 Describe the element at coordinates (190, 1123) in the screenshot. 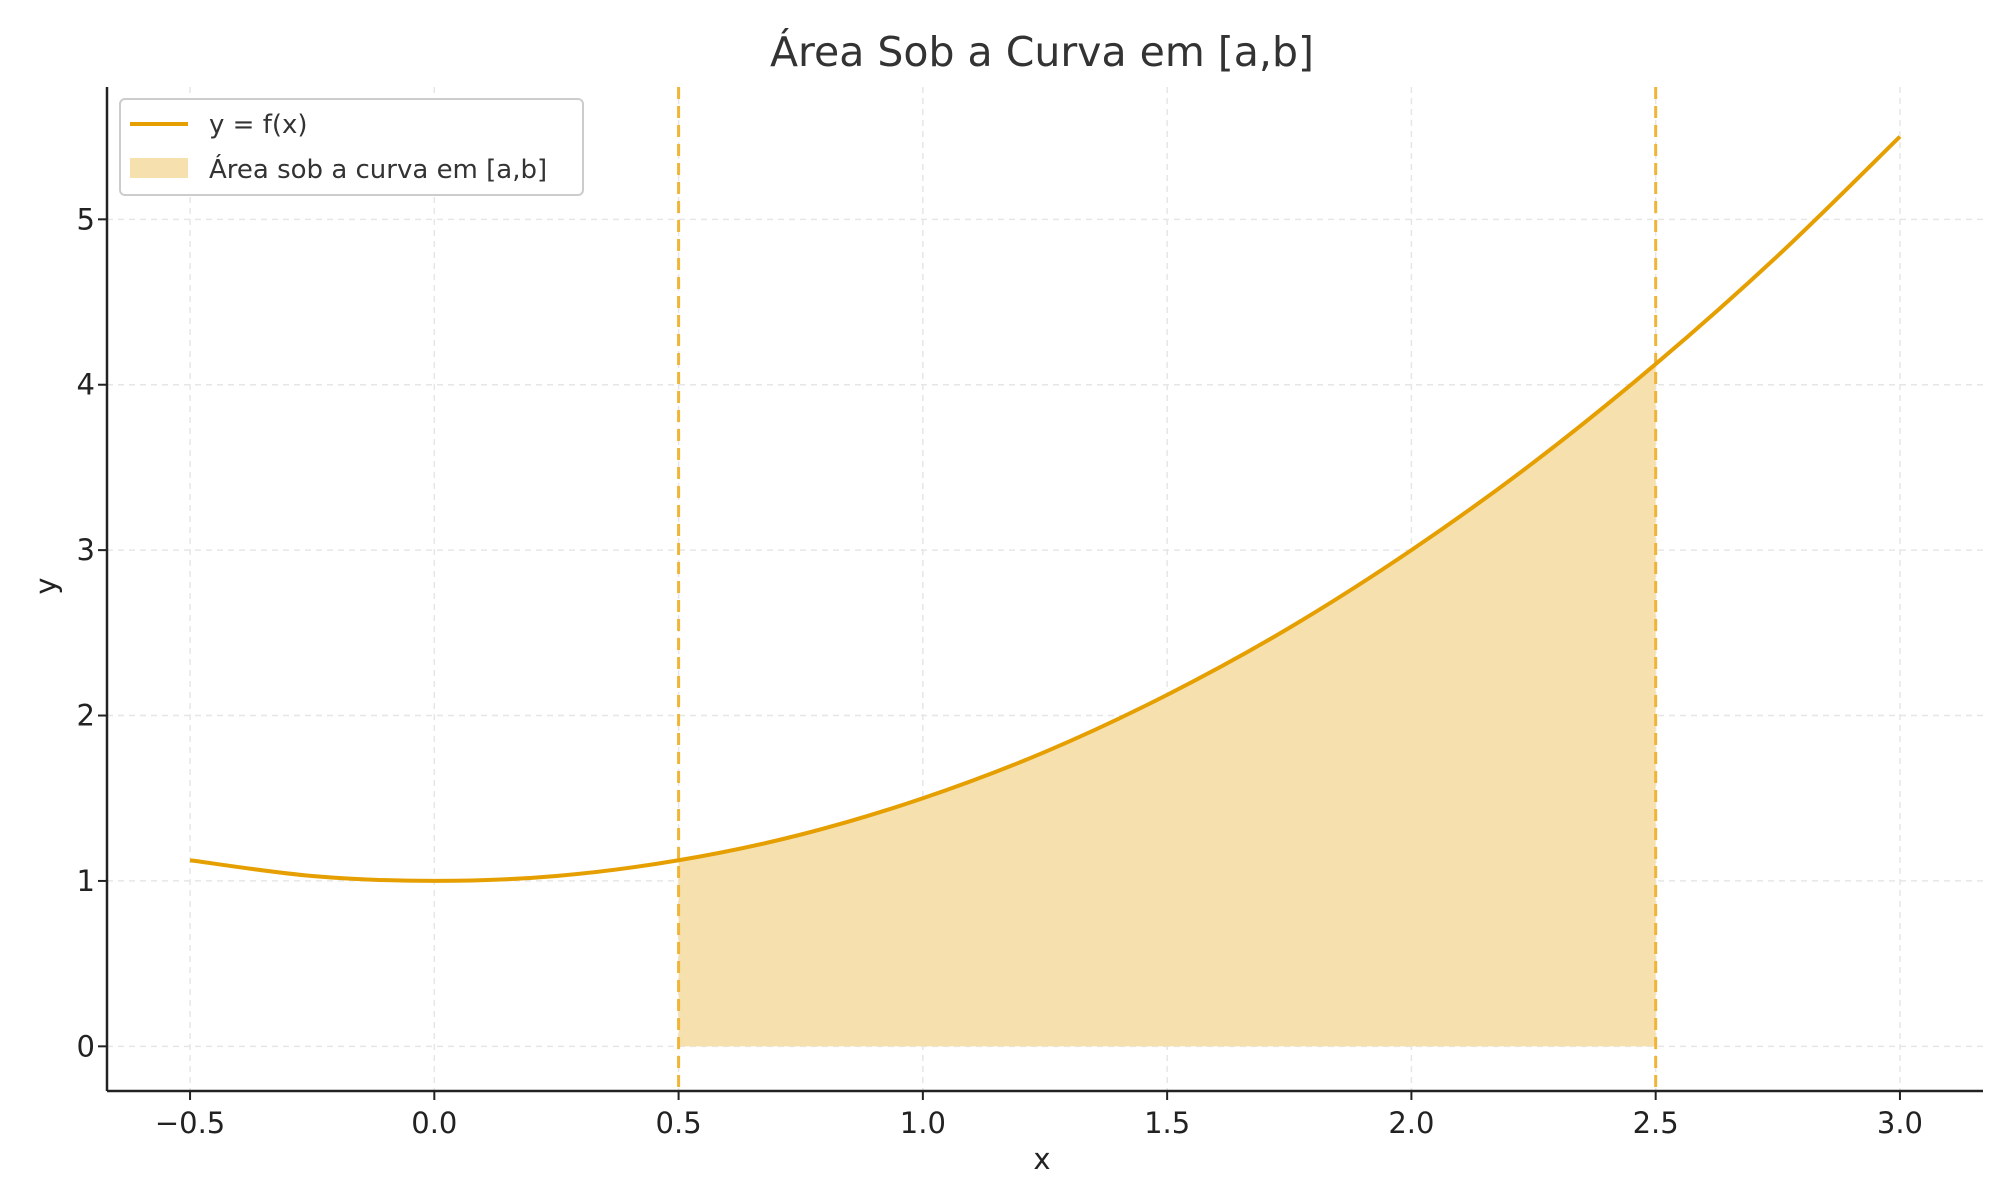

I see `x-tick-label: −0.5` at that location.